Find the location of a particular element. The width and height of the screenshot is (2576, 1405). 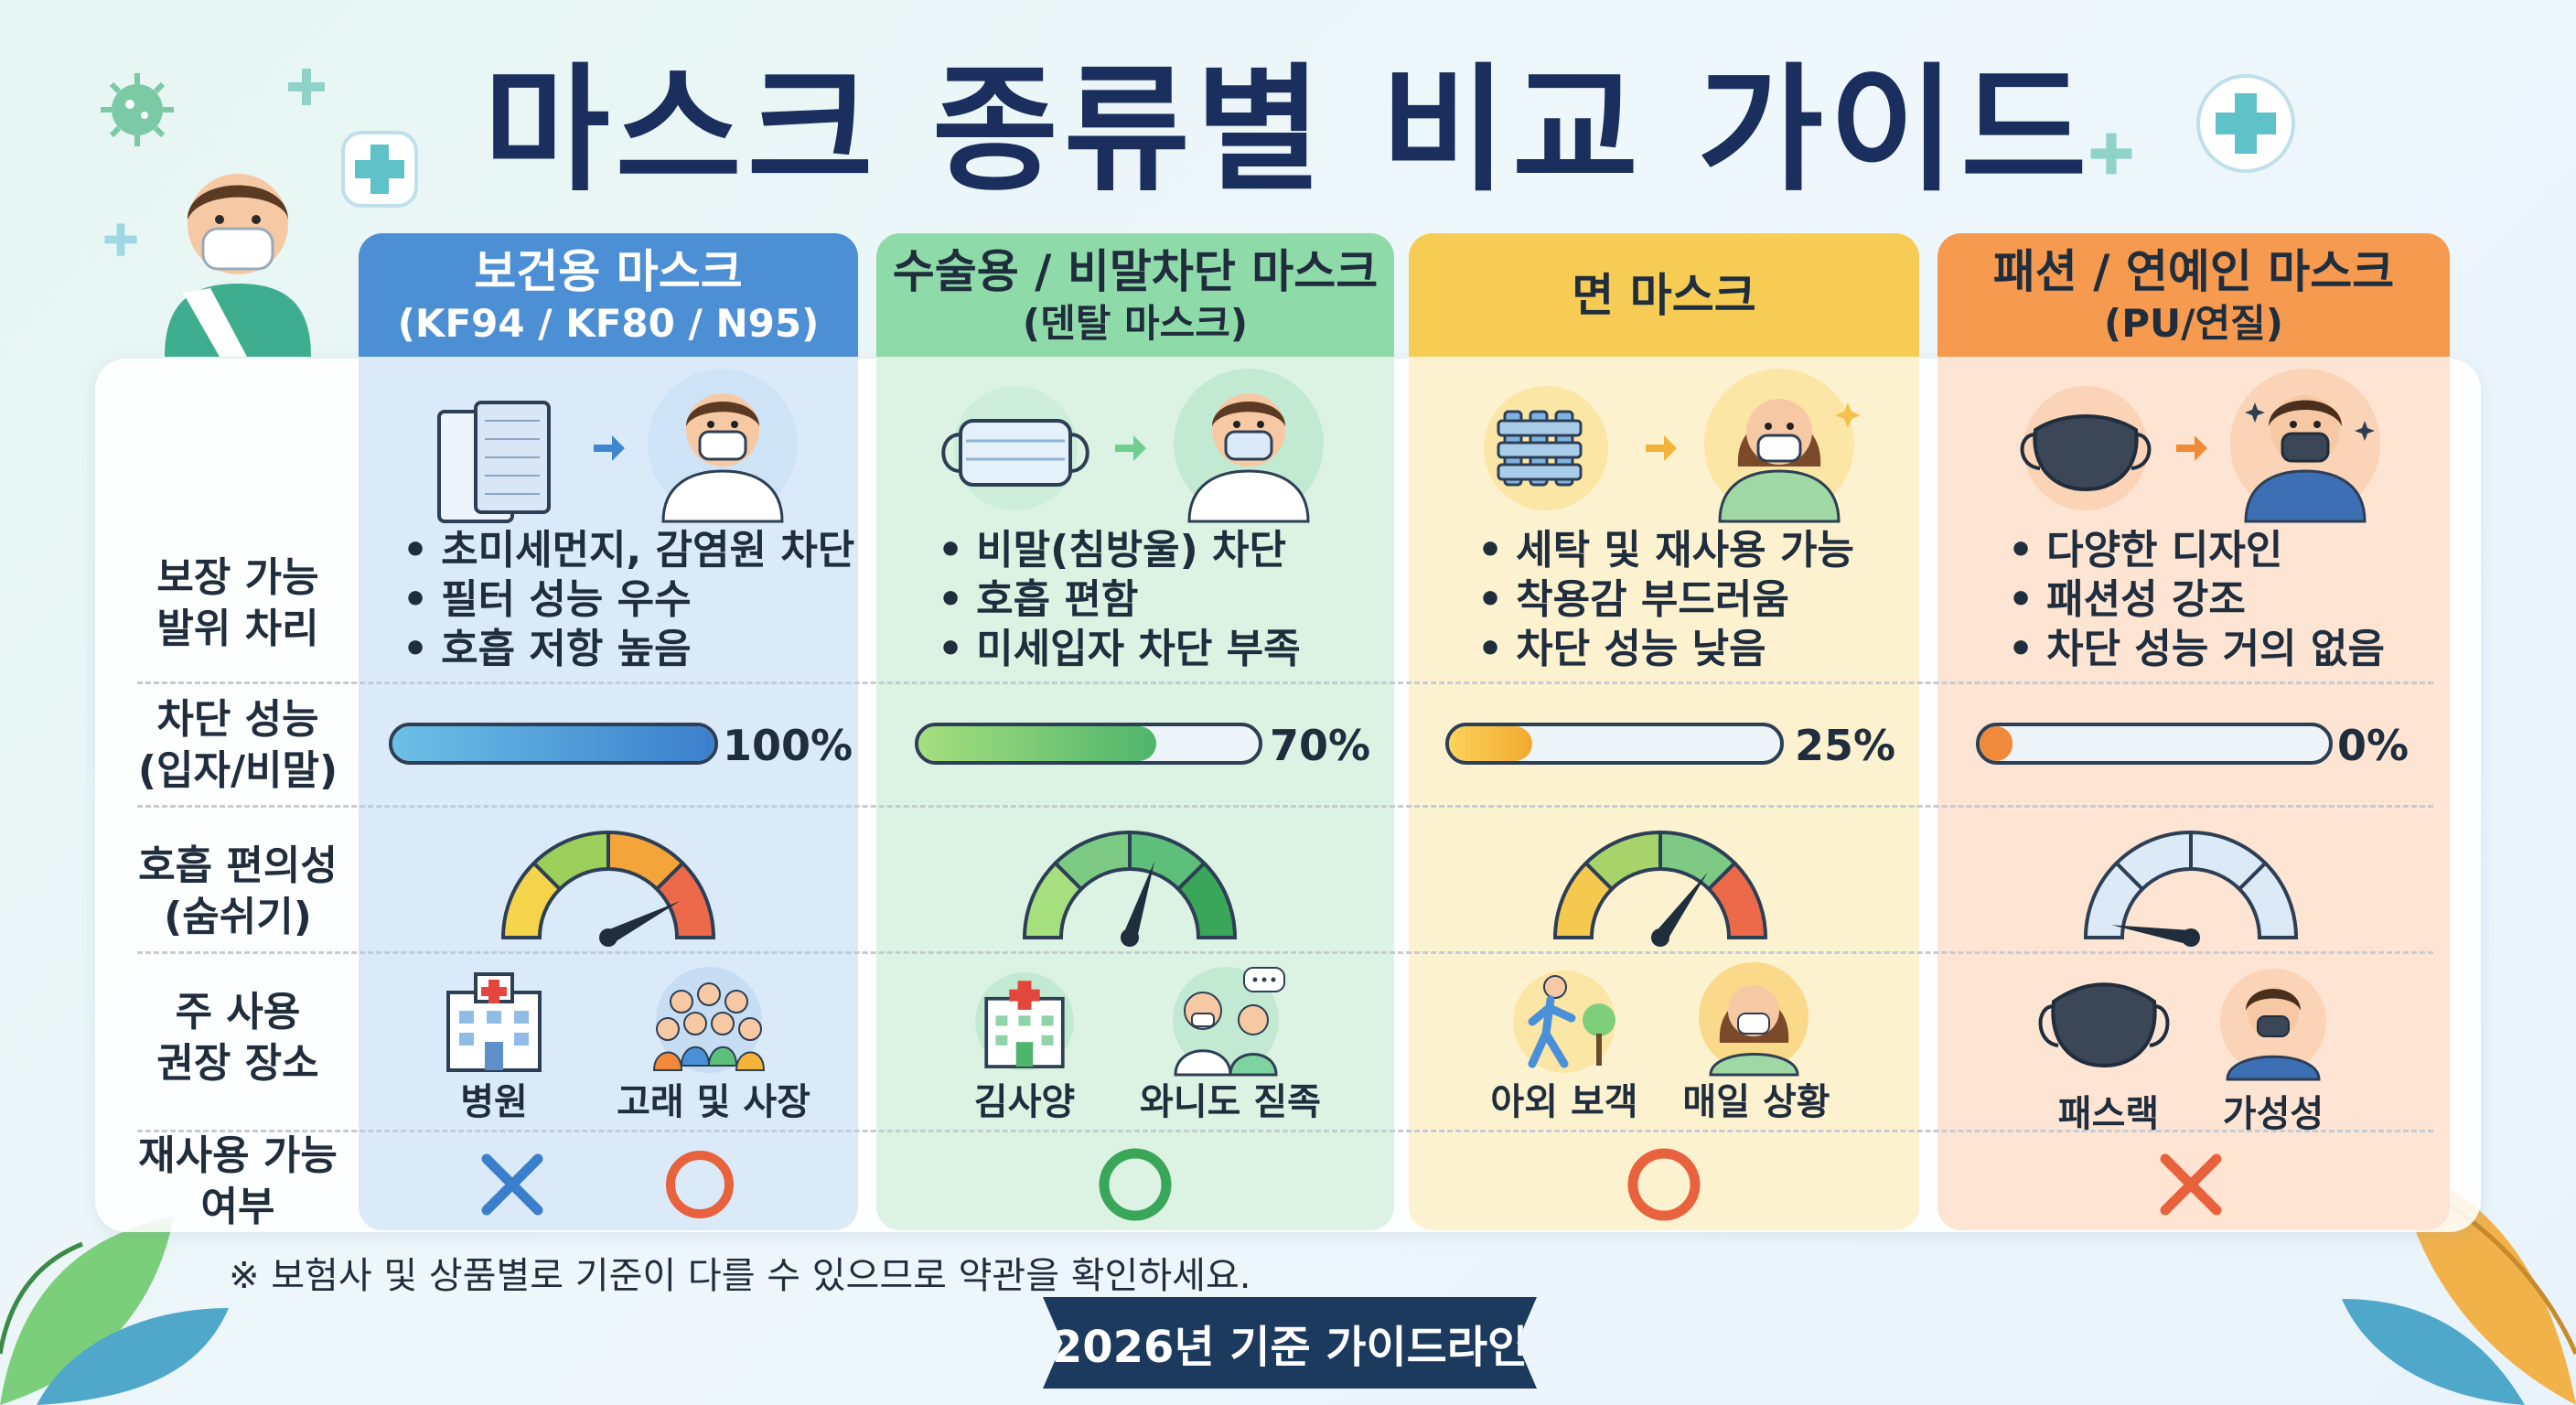

feature-list-fashion: 다양한 디자인 패션성 강조 차단 성능 거의 없음 is located at coordinates (2196, 600).